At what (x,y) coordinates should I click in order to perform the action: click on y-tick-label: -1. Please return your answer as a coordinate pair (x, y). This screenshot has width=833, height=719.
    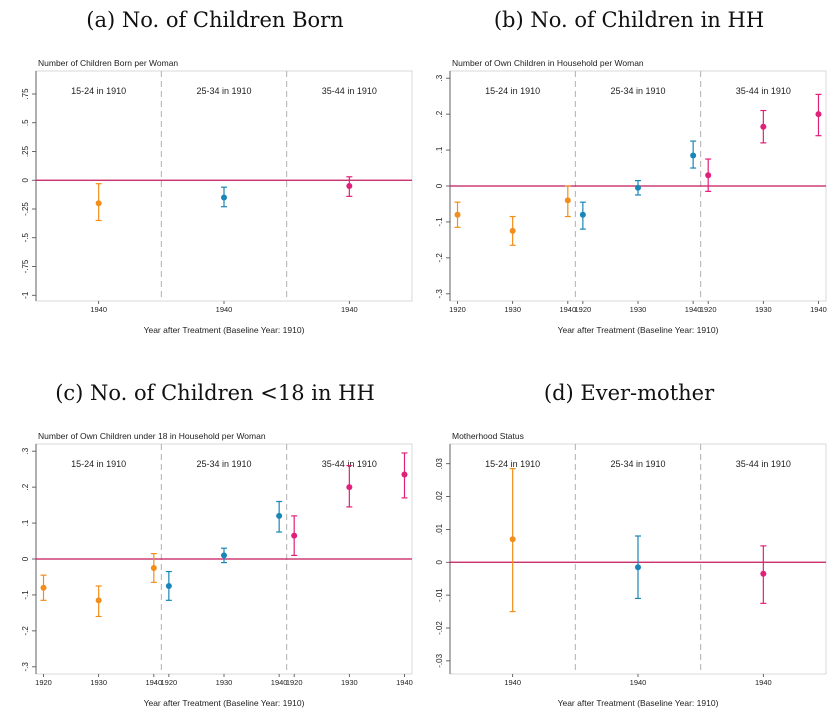
    Looking at the image, I should click on (25, 295).